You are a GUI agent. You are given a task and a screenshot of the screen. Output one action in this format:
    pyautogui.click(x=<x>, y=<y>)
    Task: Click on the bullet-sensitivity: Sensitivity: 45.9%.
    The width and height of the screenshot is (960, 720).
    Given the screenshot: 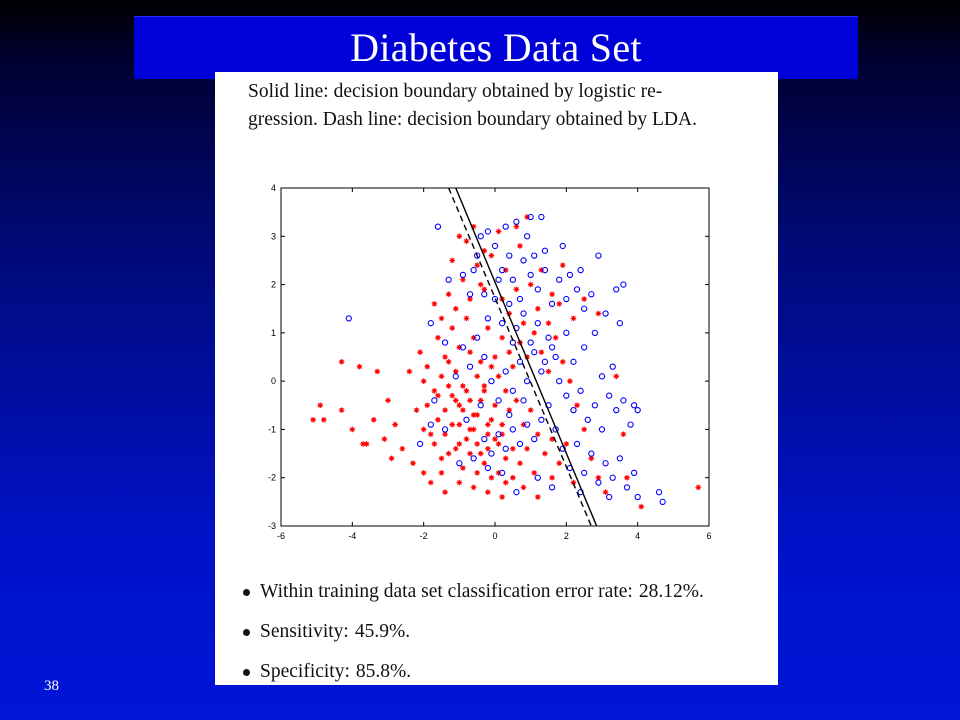 What is the action you would take?
    pyautogui.click(x=508, y=632)
    